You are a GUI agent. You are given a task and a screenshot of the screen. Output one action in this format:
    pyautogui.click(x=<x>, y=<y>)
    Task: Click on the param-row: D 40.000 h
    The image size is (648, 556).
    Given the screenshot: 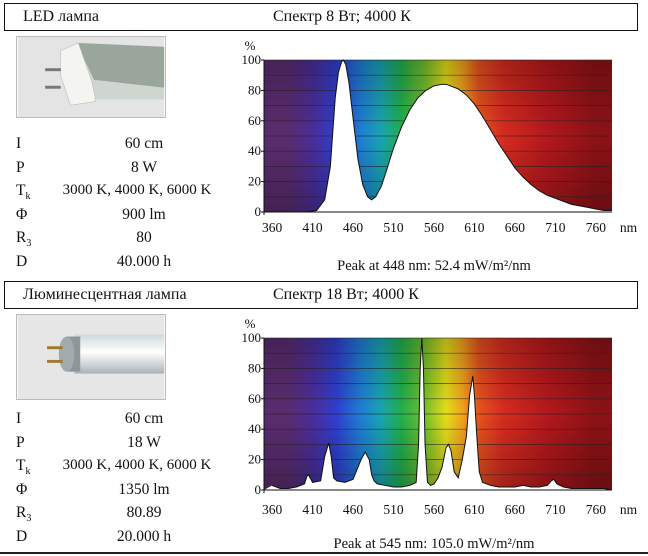 What is the action you would take?
    pyautogui.click(x=125, y=263)
    